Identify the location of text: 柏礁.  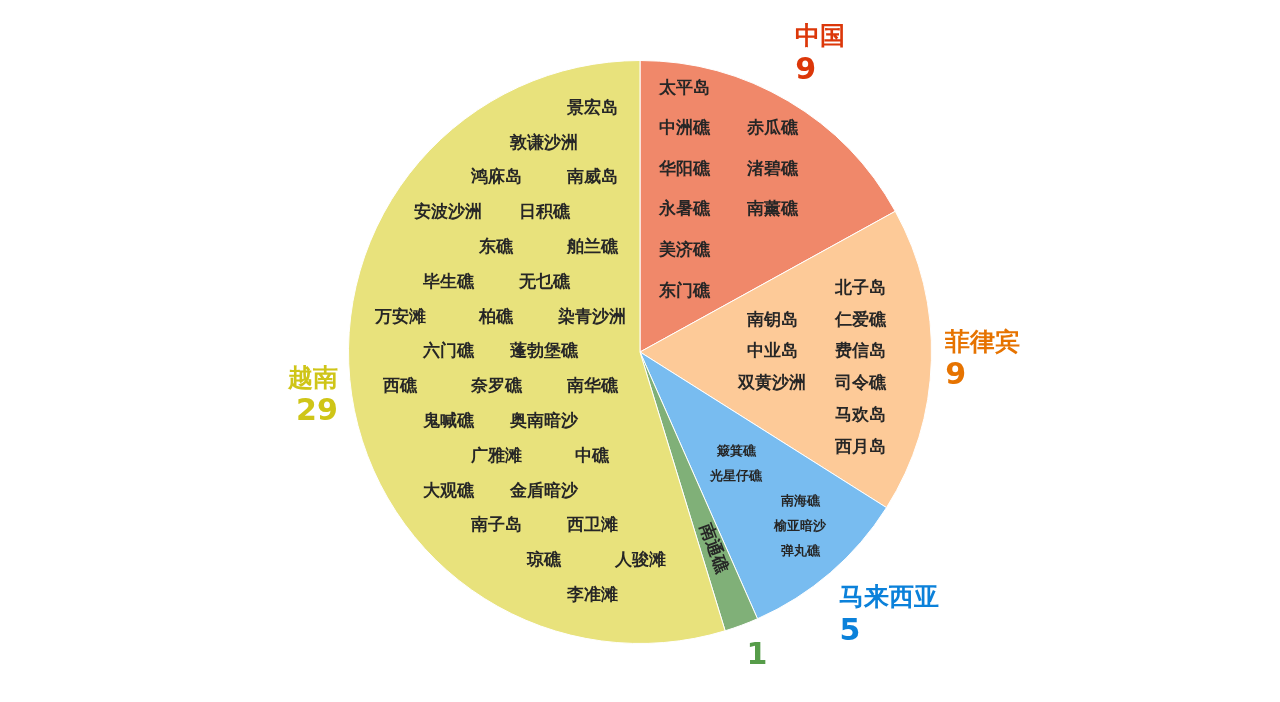
(496, 315).